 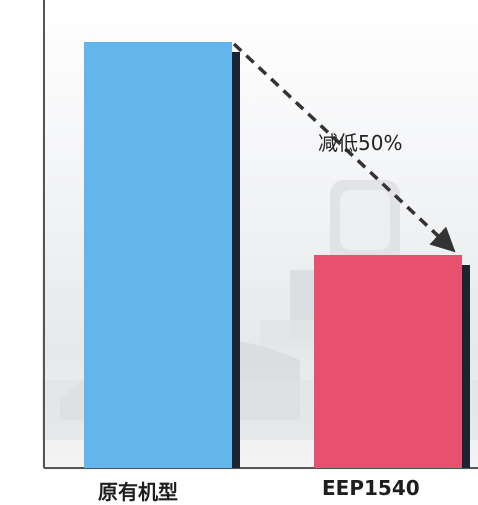 I want to click on bar-original-model-shadow, so click(x=236, y=260).